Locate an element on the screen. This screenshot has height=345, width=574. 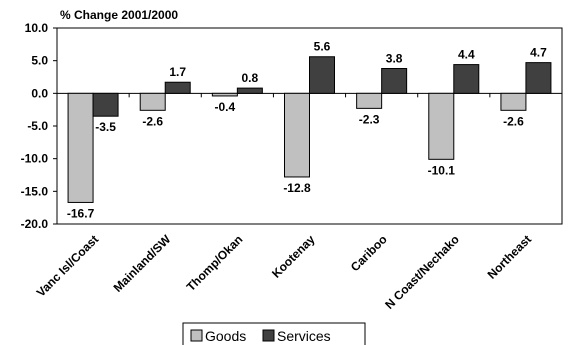
data-label-services: 0.8 is located at coordinates (250, 78).